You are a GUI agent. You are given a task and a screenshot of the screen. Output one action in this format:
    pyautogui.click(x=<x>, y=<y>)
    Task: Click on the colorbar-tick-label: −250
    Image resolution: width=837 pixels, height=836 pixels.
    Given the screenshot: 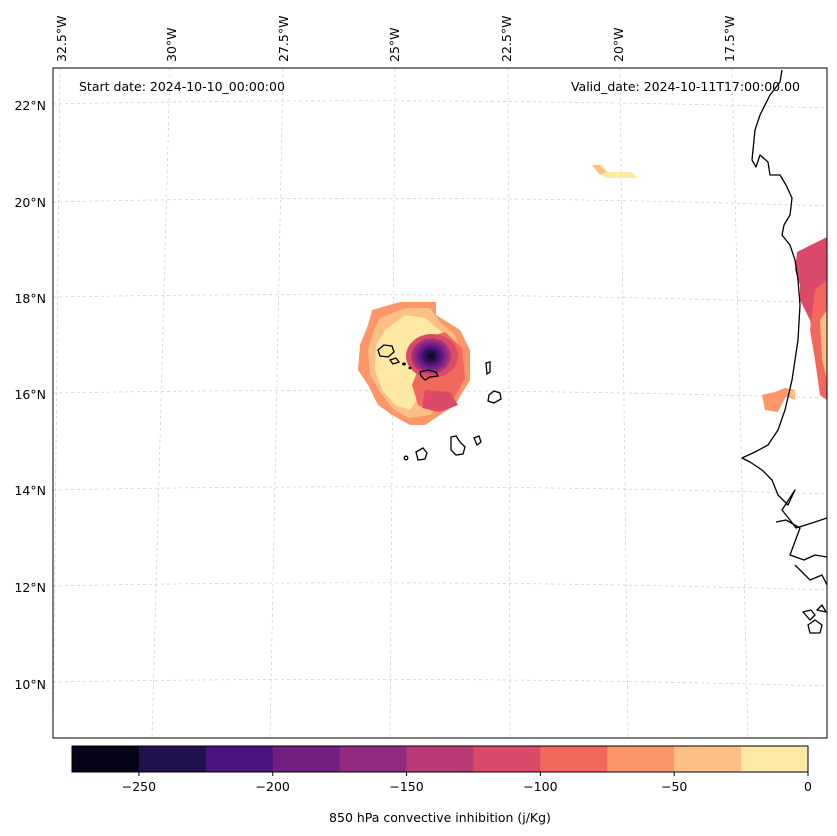 What is the action you would take?
    pyautogui.click(x=139, y=786)
    